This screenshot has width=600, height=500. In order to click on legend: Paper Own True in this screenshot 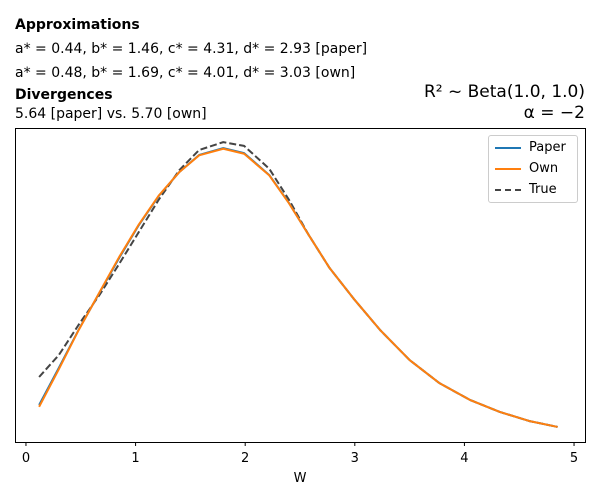, I will do `click(533, 169)`.